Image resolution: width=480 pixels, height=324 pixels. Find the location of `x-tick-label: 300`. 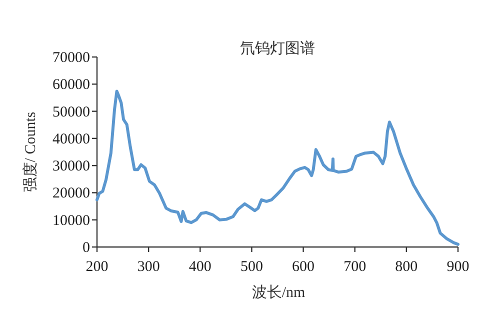

x-tick-label: 300 is located at coordinates (148, 267).